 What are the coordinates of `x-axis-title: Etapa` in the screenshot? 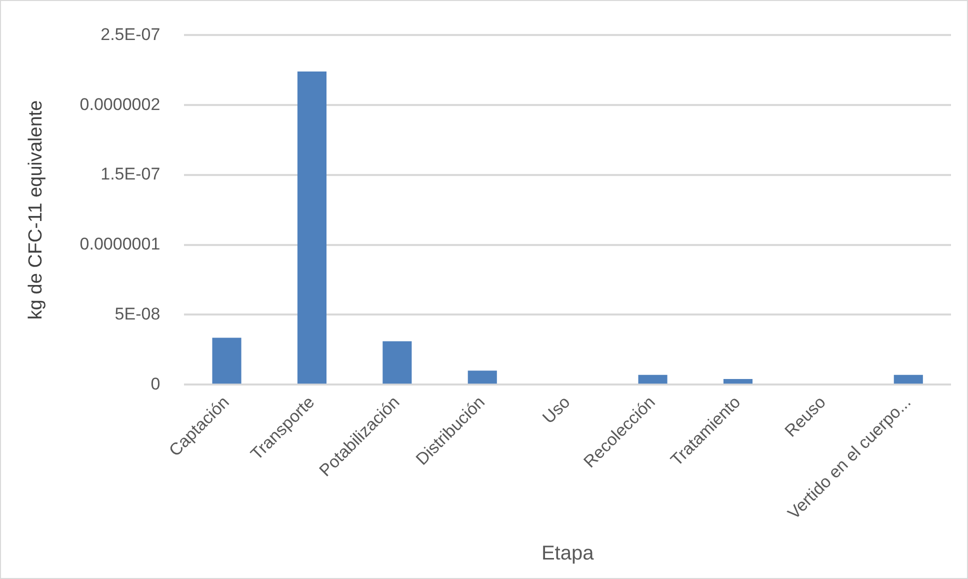 It's located at (568, 553).